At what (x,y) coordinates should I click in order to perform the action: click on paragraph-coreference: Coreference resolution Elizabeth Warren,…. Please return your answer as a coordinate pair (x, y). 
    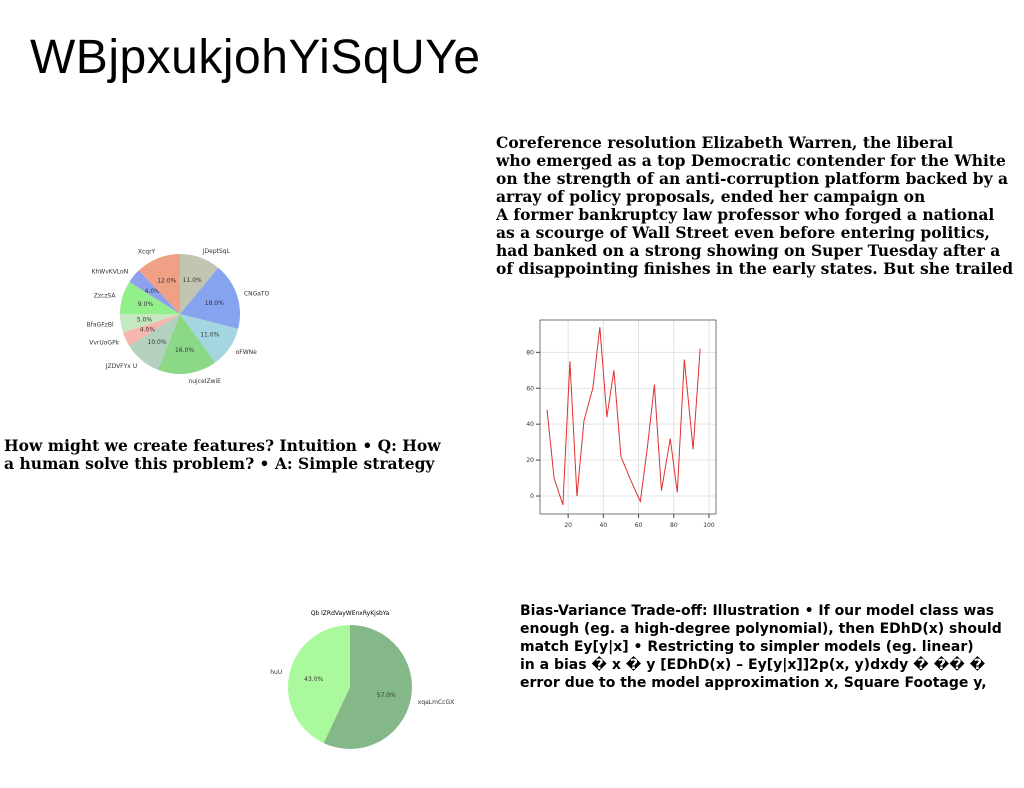
    Looking at the image, I should click on (755, 206).